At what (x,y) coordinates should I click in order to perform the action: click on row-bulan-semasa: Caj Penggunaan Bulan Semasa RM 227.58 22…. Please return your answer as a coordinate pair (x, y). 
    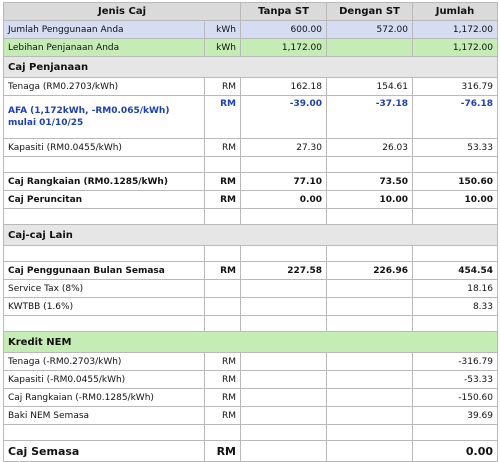
    Looking at the image, I should click on (250, 270).